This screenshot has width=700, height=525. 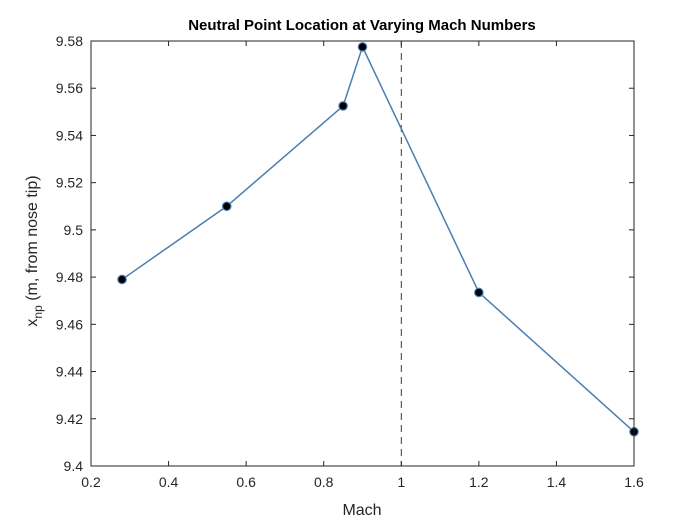 What do you see at coordinates (69, 419) in the screenshot?
I see `y-tick-label: 9.42` at bounding box center [69, 419].